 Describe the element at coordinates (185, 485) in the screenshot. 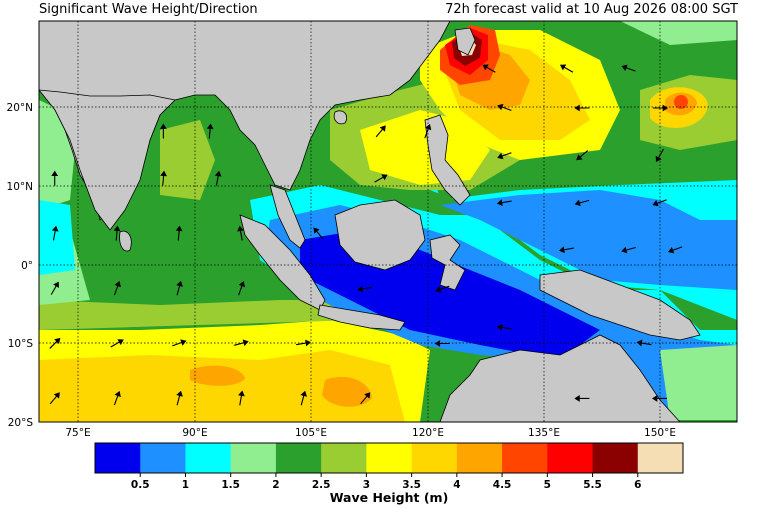

I see `colorbar-tick-label: 1` at that location.